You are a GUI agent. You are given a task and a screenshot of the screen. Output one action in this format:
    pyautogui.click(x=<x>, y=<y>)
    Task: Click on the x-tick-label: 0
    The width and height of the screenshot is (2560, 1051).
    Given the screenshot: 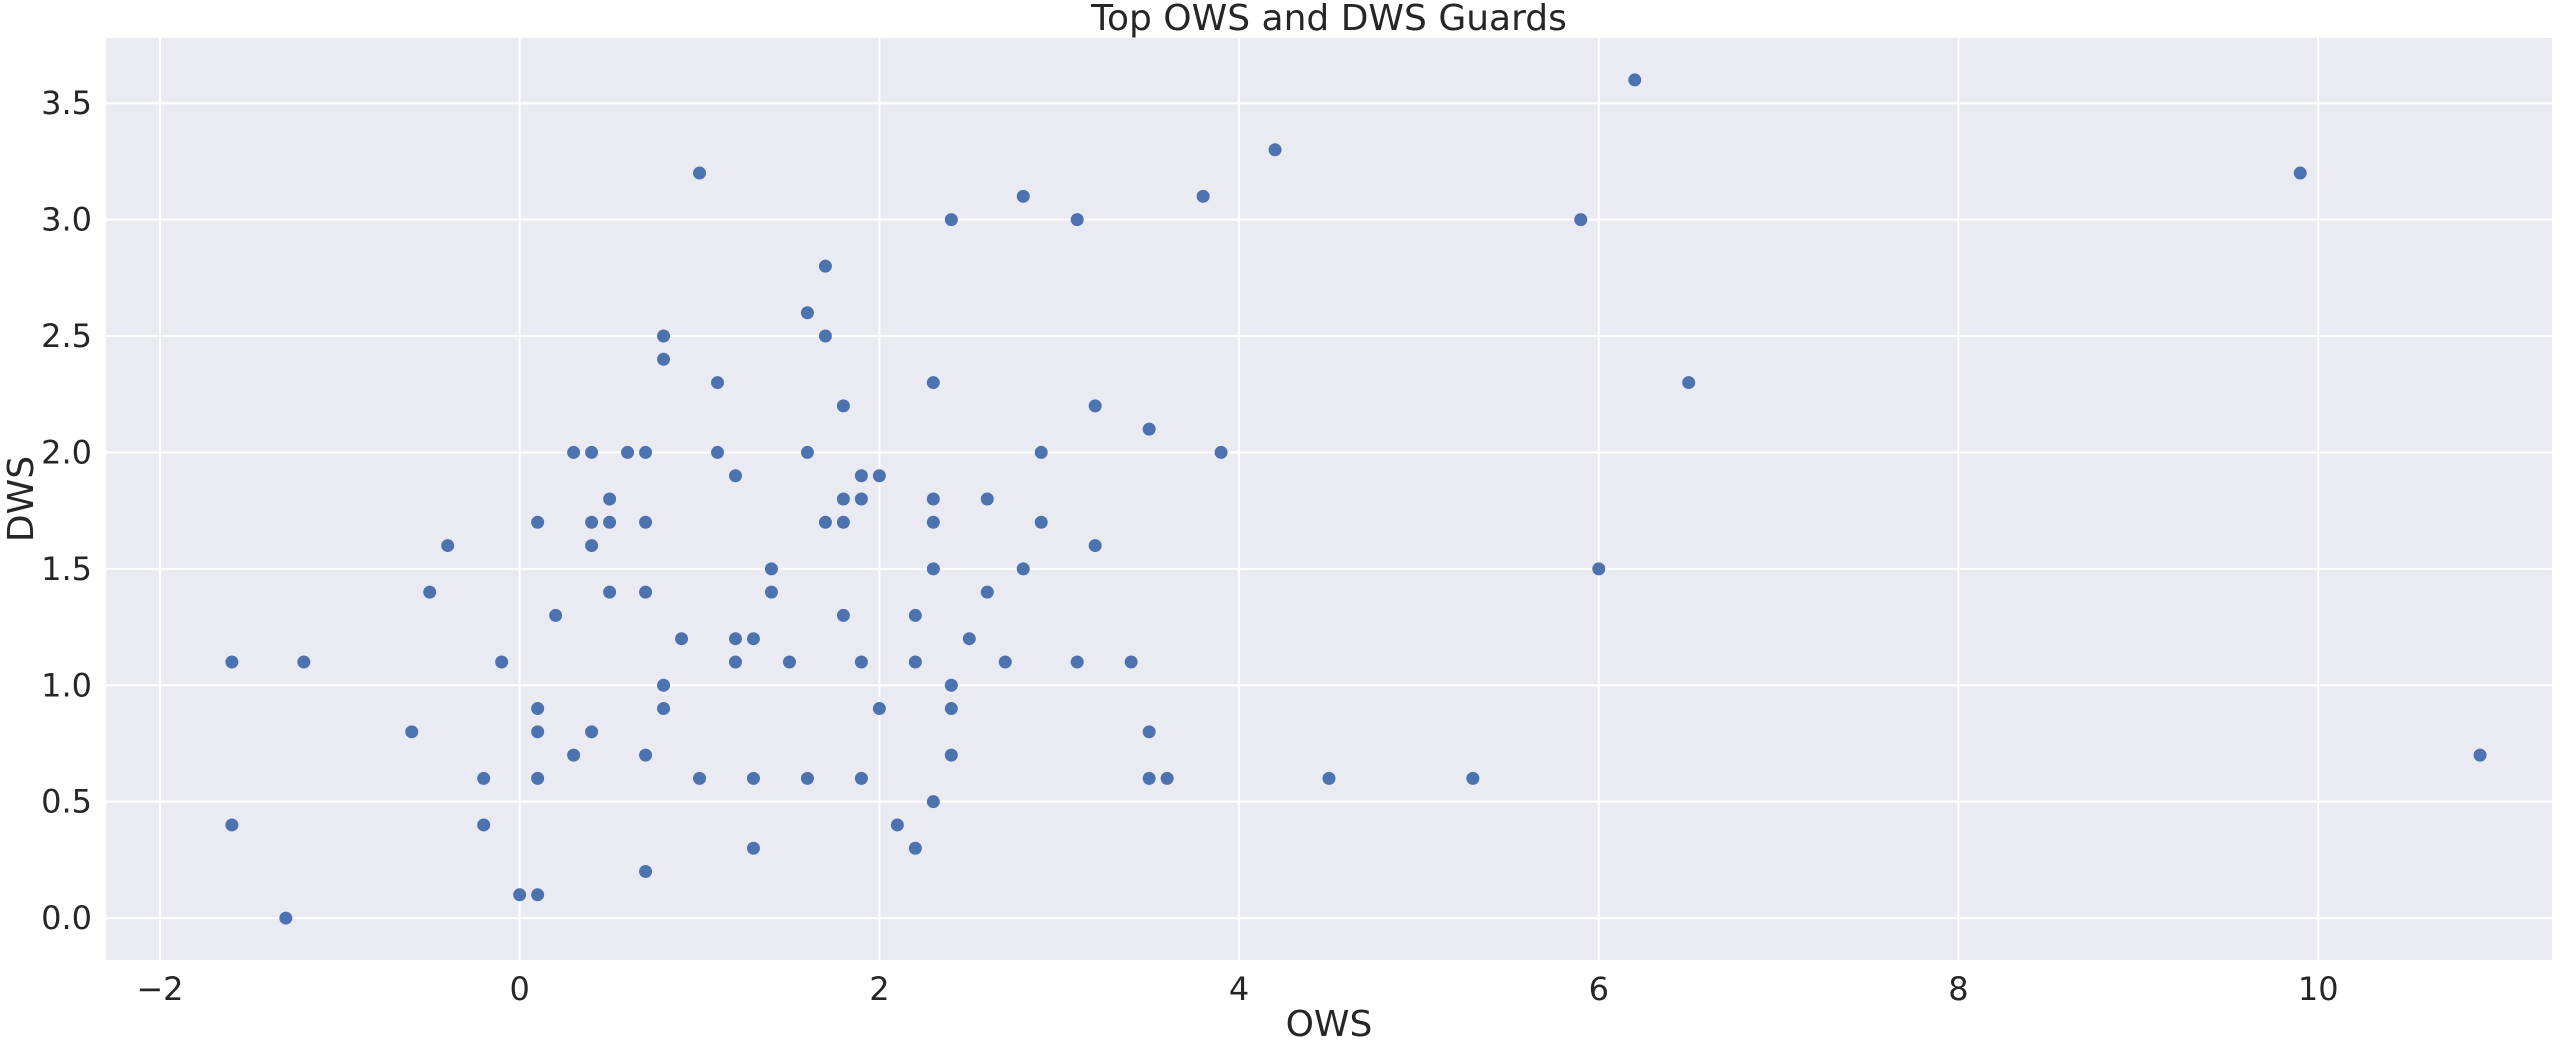 What is the action you would take?
    pyautogui.click(x=519, y=989)
    